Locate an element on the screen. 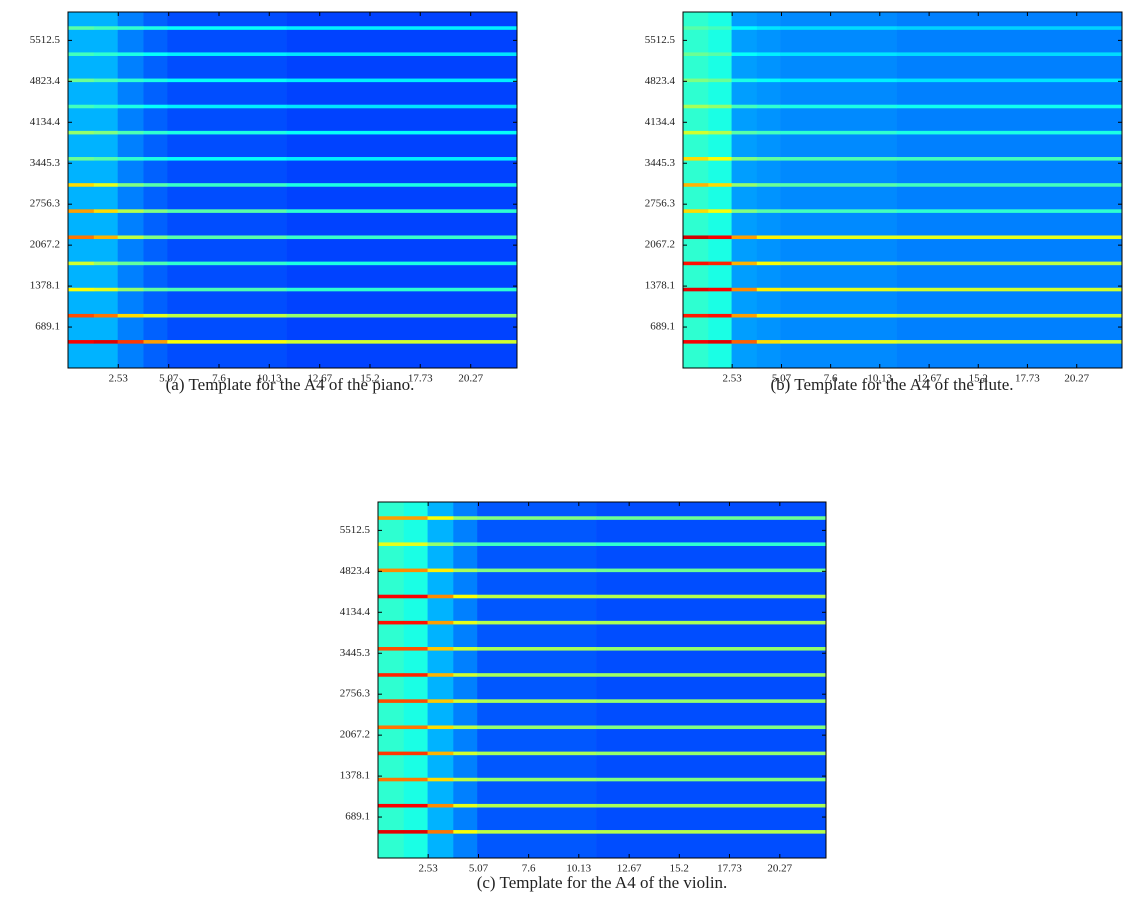  y-tick-label: 5512.5 is located at coordinates (660, 40).